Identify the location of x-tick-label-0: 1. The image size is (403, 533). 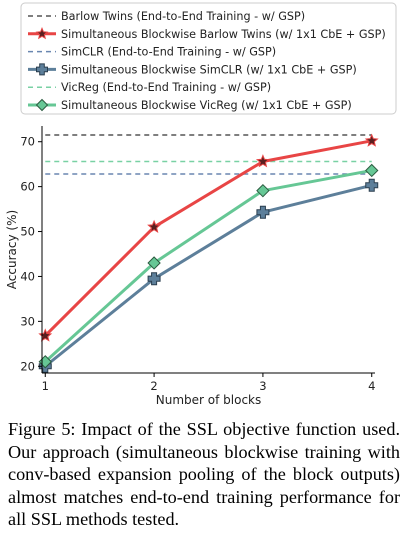
(45, 386).